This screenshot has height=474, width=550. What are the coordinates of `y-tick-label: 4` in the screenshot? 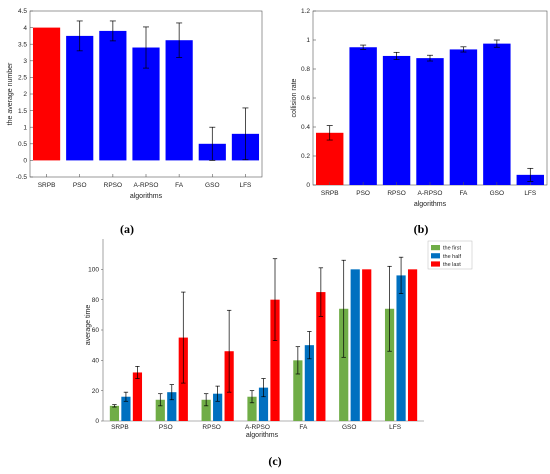 It's located at (25, 28).